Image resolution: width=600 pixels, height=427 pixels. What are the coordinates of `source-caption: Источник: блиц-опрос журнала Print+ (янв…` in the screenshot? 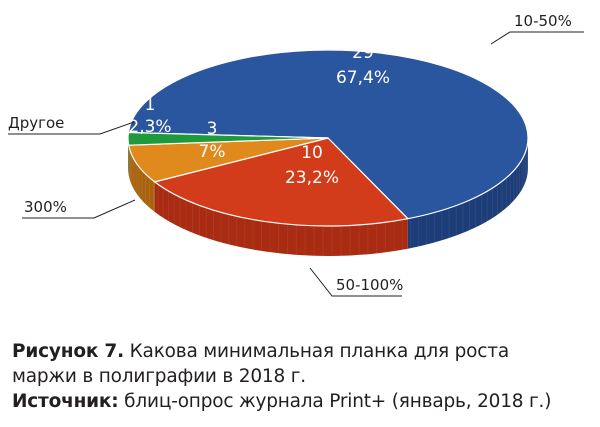 It's located at (281, 401).